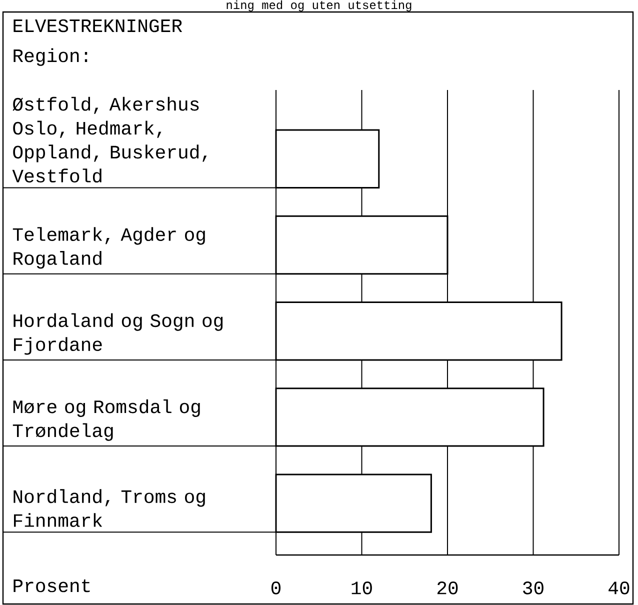 This screenshot has height=605, width=638. What do you see at coordinates (109, 139) in the screenshot?
I see `y-tick-label: Østfold, Akershus Oslo, Hedmark, Oppland, Buskerud, Vestfold` at bounding box center [109, 139].